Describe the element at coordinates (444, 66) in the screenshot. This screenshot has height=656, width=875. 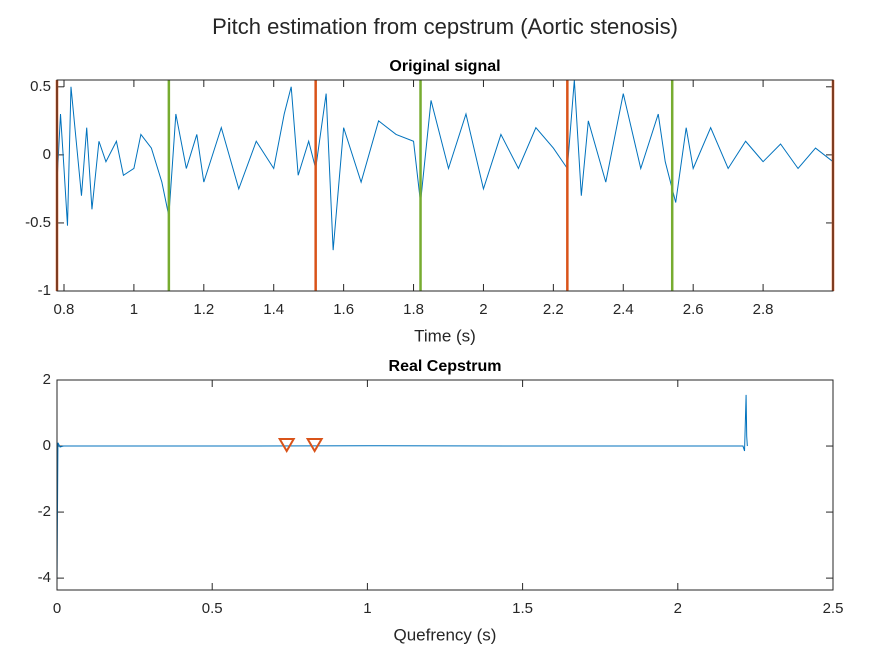
I see `subplot-title: Original signal` at that location.